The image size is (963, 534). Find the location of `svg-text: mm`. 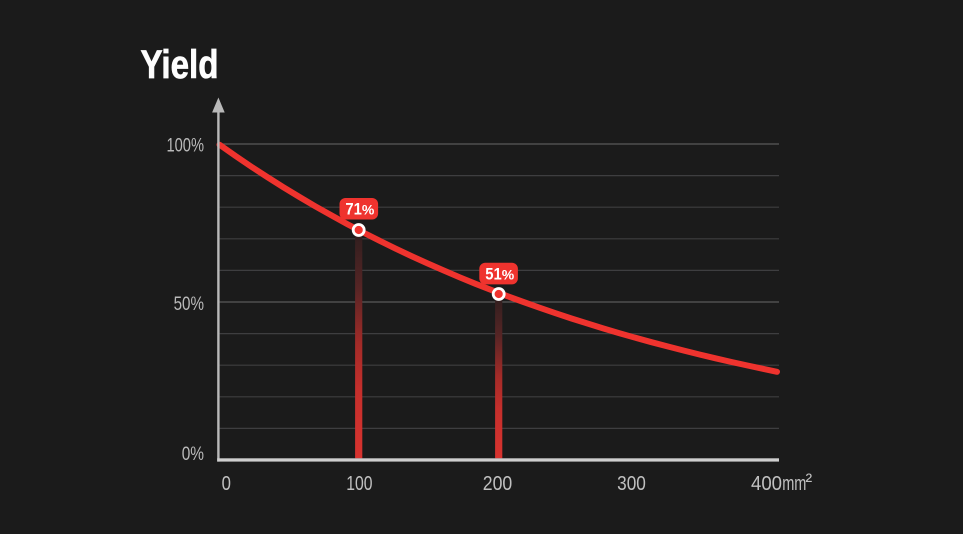

svg-text: mm is located at coordinates (794, 484).